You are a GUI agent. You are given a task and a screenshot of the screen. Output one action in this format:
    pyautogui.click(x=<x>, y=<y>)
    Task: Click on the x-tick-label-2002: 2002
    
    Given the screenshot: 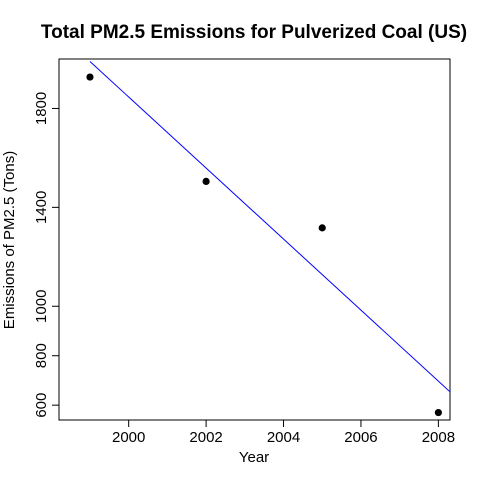 What is the action you would take?
    pyautogui.click(x=205, y=437)
    